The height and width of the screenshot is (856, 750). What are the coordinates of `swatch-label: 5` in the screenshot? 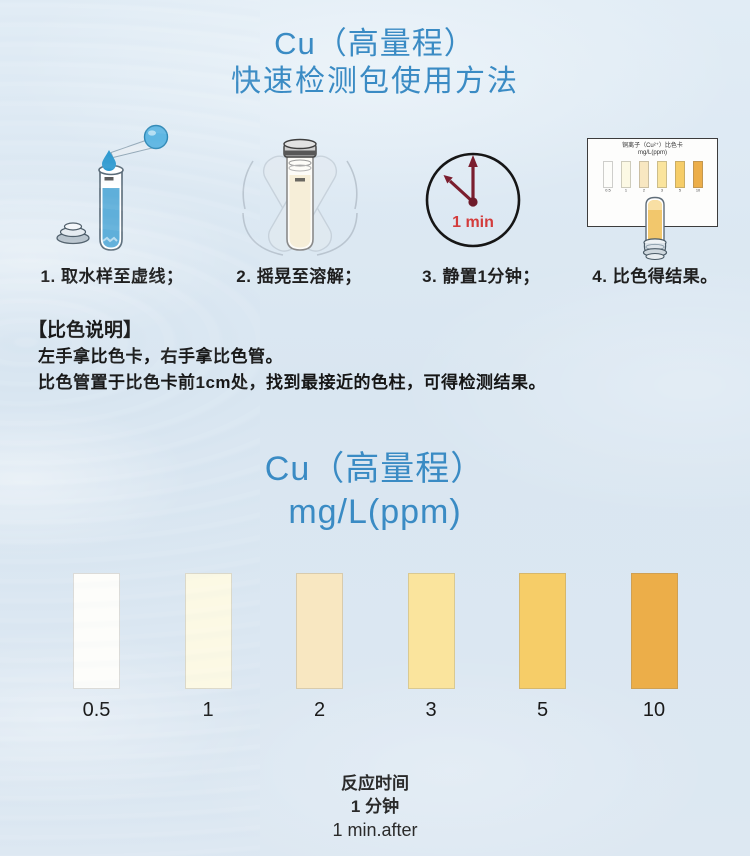 It's located at (542, 710).